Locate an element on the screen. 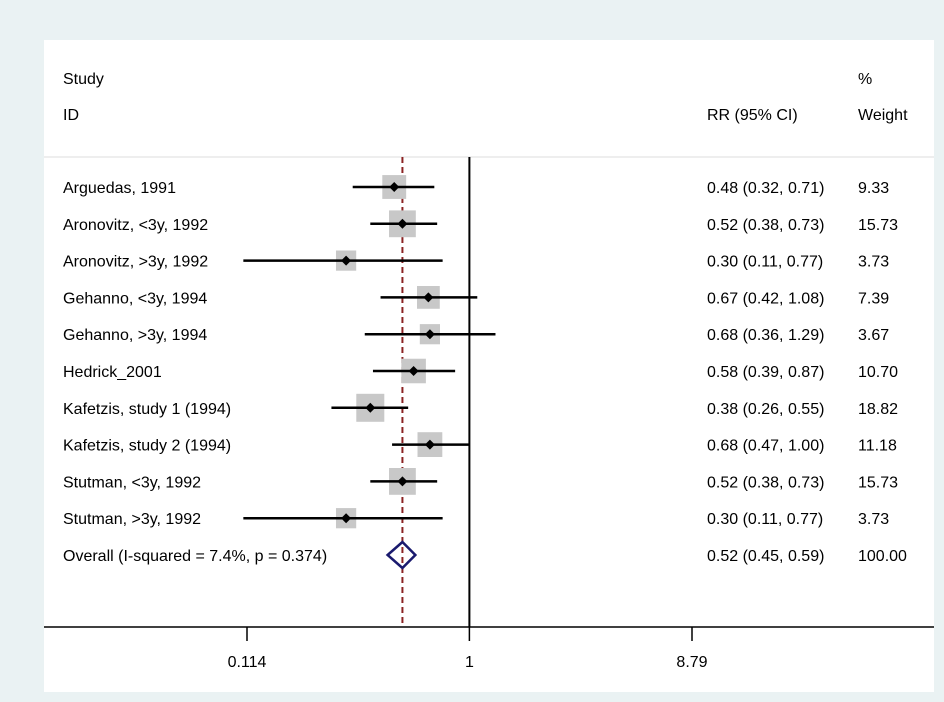 Image resolution: width=944 pixels, height=702 pixels. study-label: Stutman, >3y, 1992 is located at coordinates (132, 519).